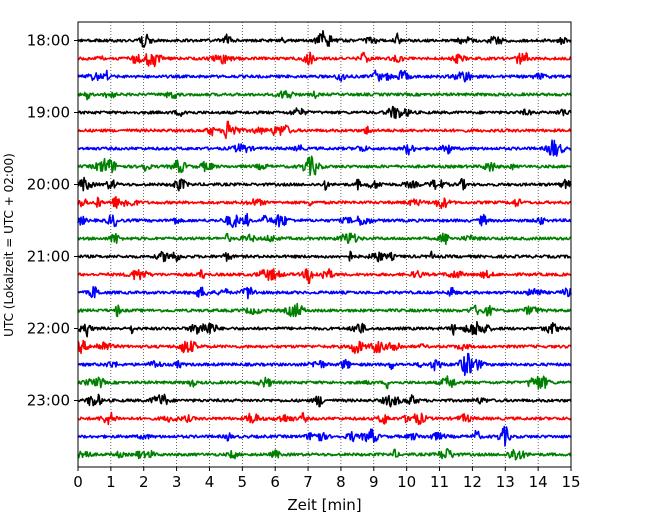 This screenshot has width=650, height=520. What do you see at coordinates (324, 505) in the screenshot?
I see `x-axis-label: Zeit [min]` at bounding box center [324, 505].